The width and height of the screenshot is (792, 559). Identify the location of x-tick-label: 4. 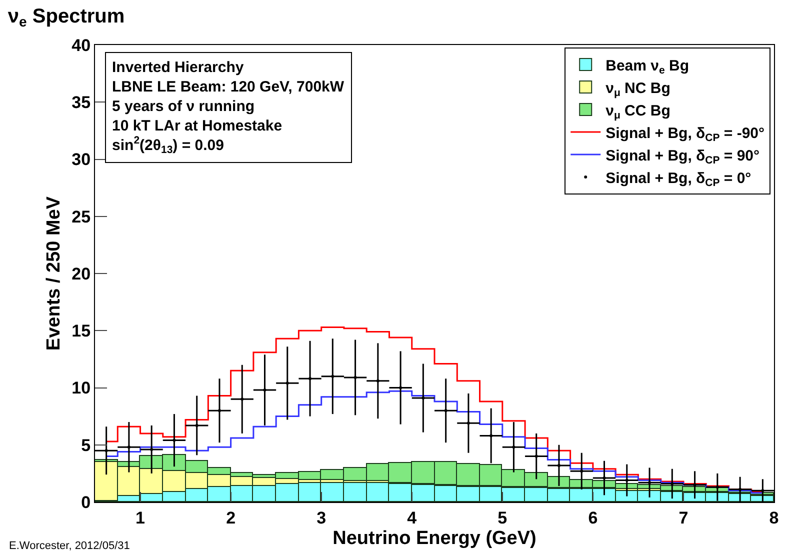
(412, 518).